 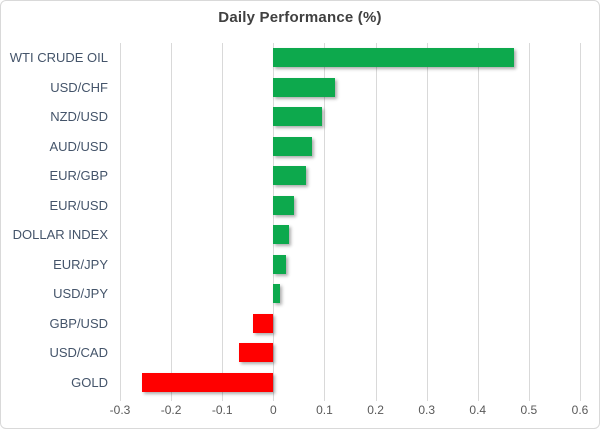 I want to click on category-label: USD/CAD, so click(x=78, y=352).